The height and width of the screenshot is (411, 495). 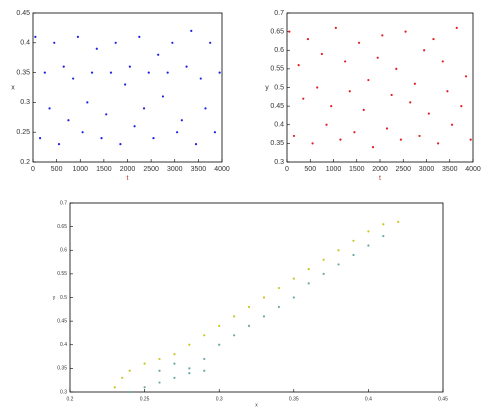 I want to click on x-tick-label: 4000, so click(x=473, y=169).